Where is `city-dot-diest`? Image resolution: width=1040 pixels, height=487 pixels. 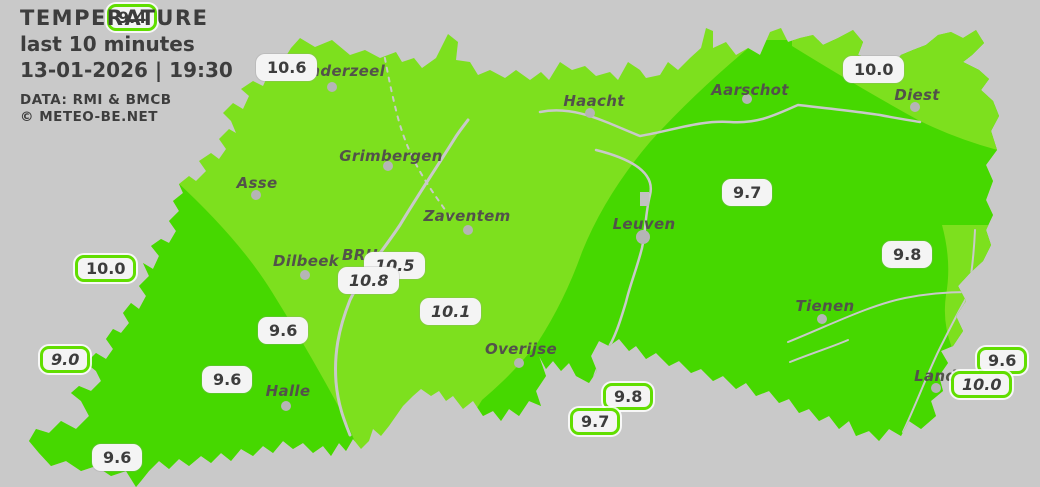 city-dot-diest is located at coordinates (915, 107).